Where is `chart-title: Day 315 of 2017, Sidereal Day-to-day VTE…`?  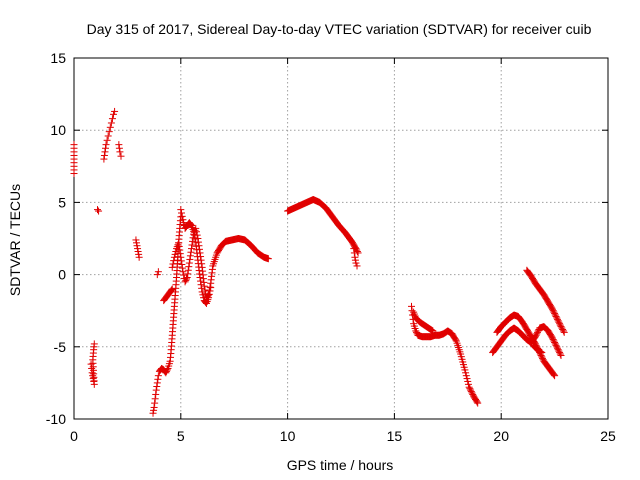
chart-title: Day 315 of 2017, Sidereal Day-to-day VTE… is located at coordinates (339, 29).